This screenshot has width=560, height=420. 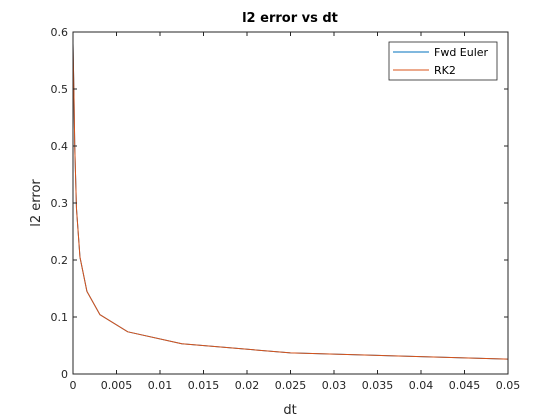 What do you see at coordinates (60, 89) in the screenshot?
I see `y-tick-label: 0.5` at bounding box center [60, 89].